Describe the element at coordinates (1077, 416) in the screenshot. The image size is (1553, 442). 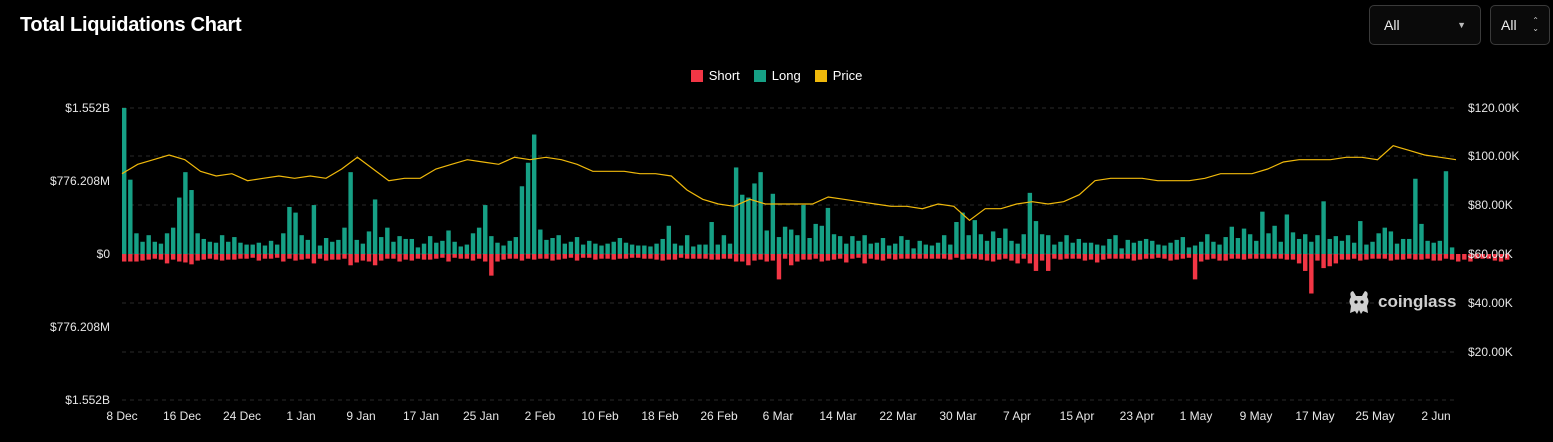
I see `x-tick-label: 15 Apr` at that location.